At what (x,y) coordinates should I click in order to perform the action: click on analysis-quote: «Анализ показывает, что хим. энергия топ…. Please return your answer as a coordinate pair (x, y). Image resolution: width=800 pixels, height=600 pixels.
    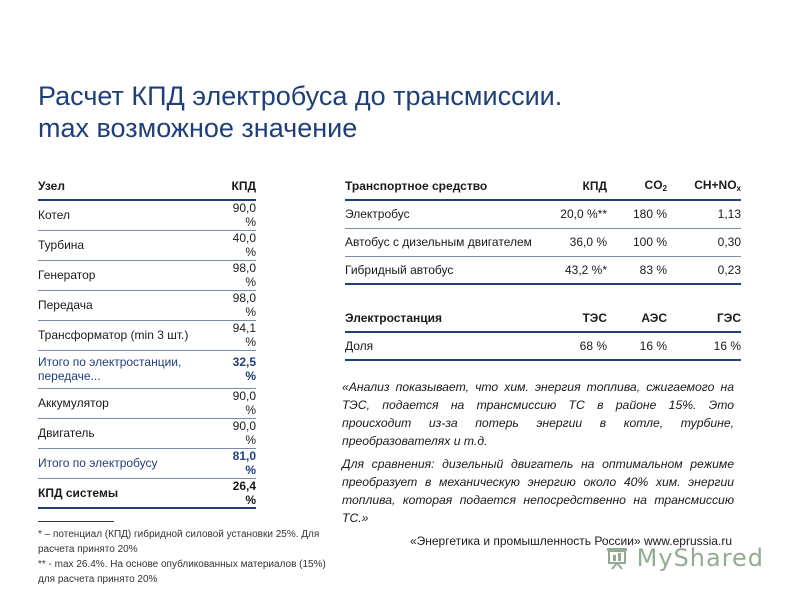
    Looking at the image, I should click on (538, 452).